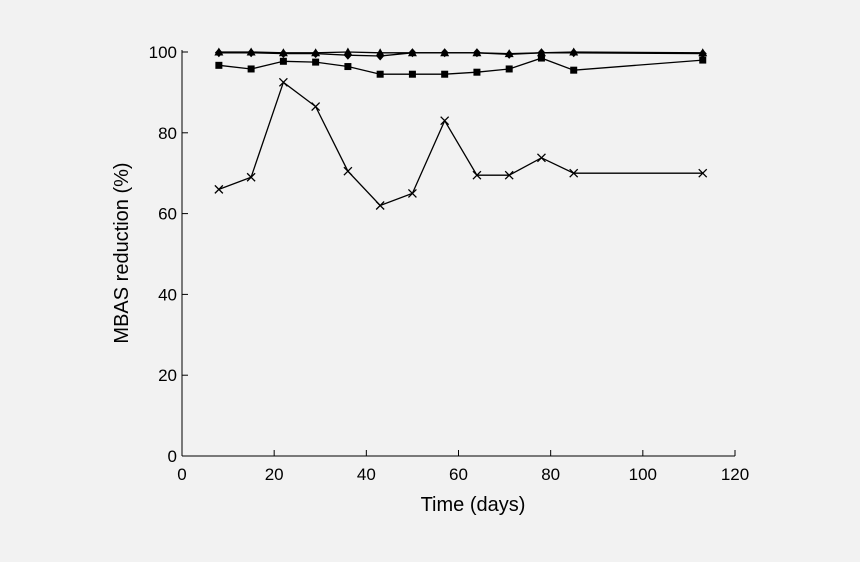 Image resolution: width=860 pixels, height=562 pixels. I want to click on y-tick-label: 80, so click(167, 133).